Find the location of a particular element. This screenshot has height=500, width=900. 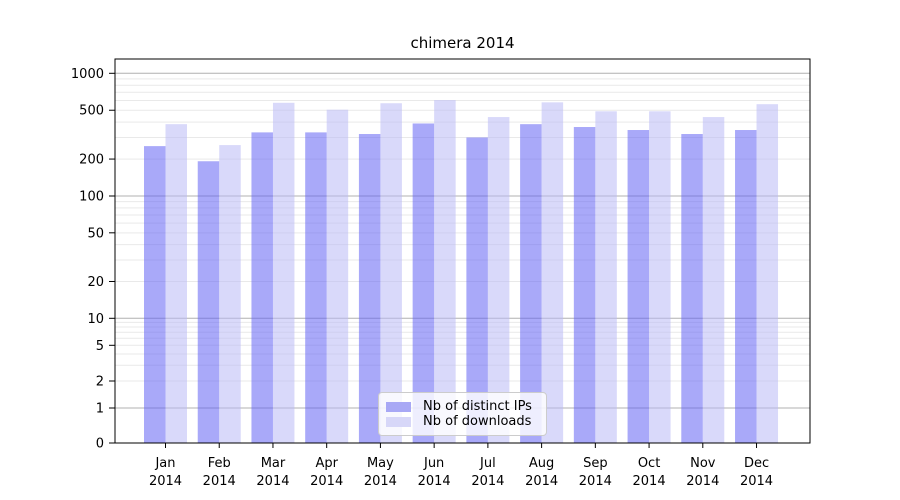

series-downloads-swatch is located at coordinates (398, 421).